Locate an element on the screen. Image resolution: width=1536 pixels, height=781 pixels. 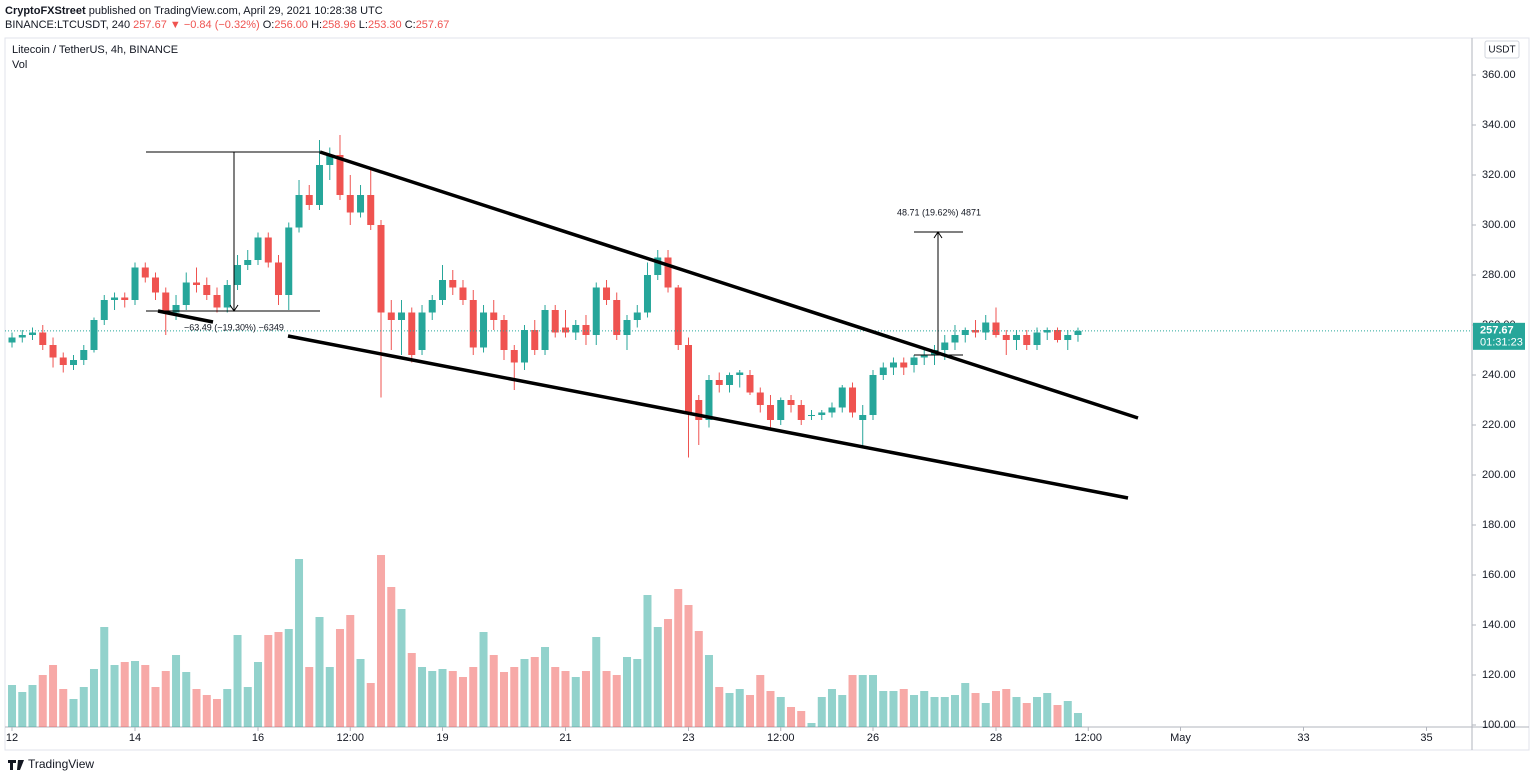
countdown: 01:31:23 is located at coordinates (1501, 343).